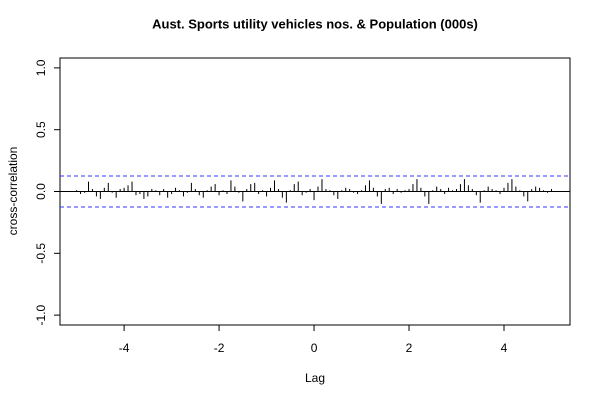  What do you see at coordinates (504, 348) in the screenshot?
I see `x-tick-label: 4` at bounding box center [504, 348].